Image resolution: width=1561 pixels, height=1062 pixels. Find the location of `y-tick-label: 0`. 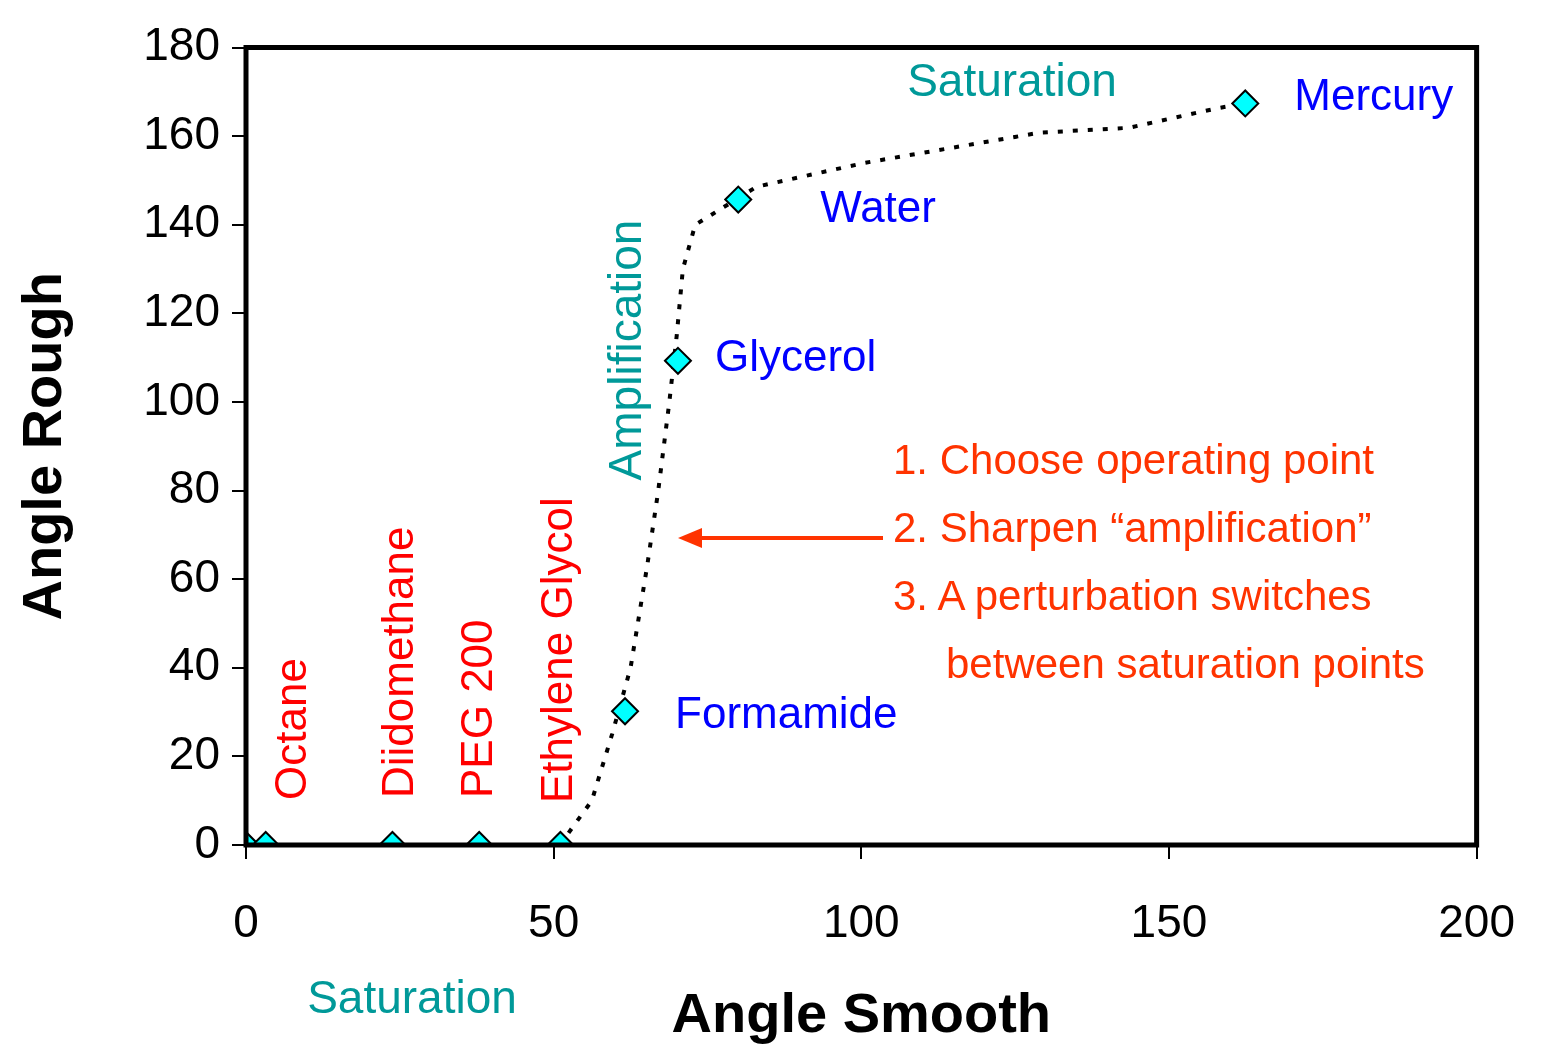

y-tick-label: 0 is located at coordinates (207, 841).